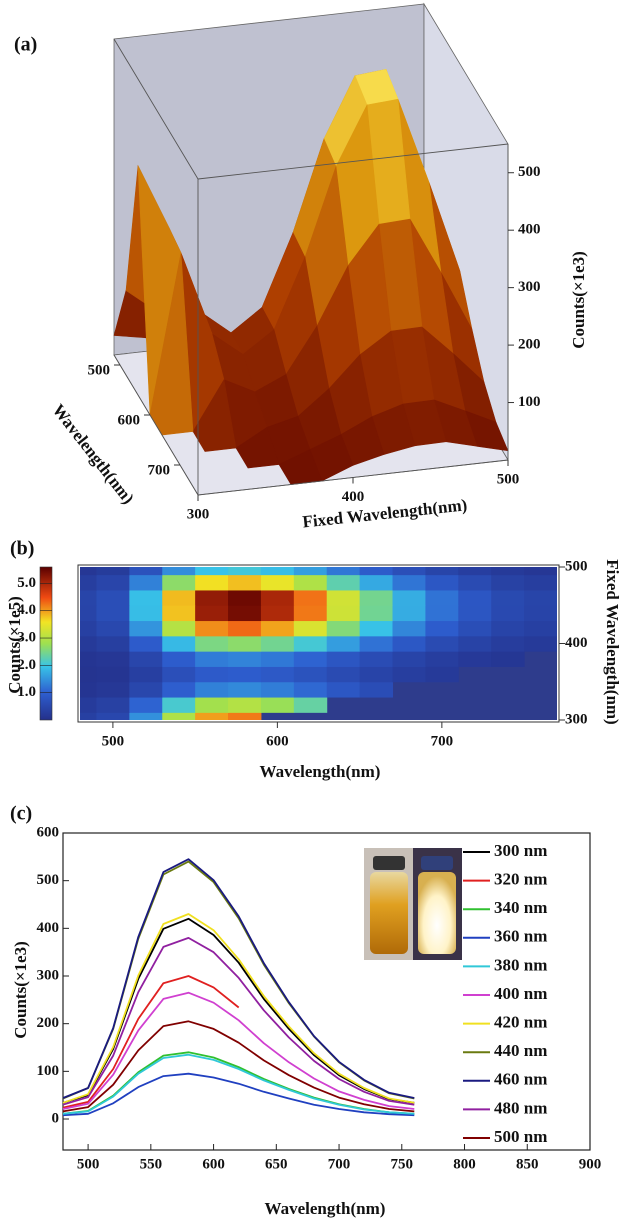 Image resolution: width=626 pixels, height=1223 pixels. What do you see at coordinates (25, 45) in the screenshot?
I see `panel-label: (a)` at bounding box center [25, 45].